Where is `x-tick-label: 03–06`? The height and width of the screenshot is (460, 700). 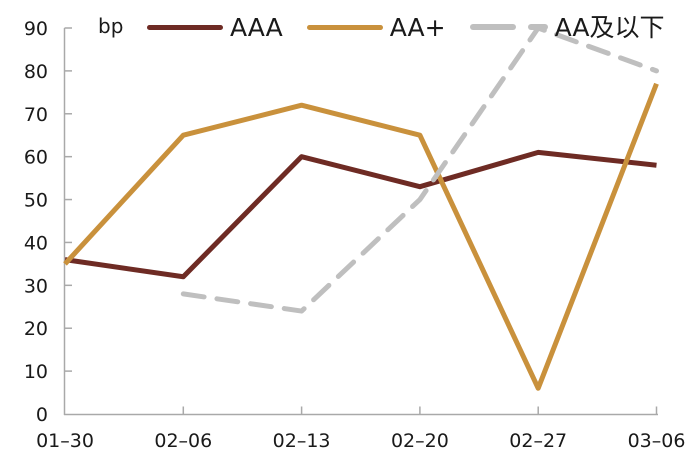
x-tick-label: 03–06 is located at coordinates (657, 441).